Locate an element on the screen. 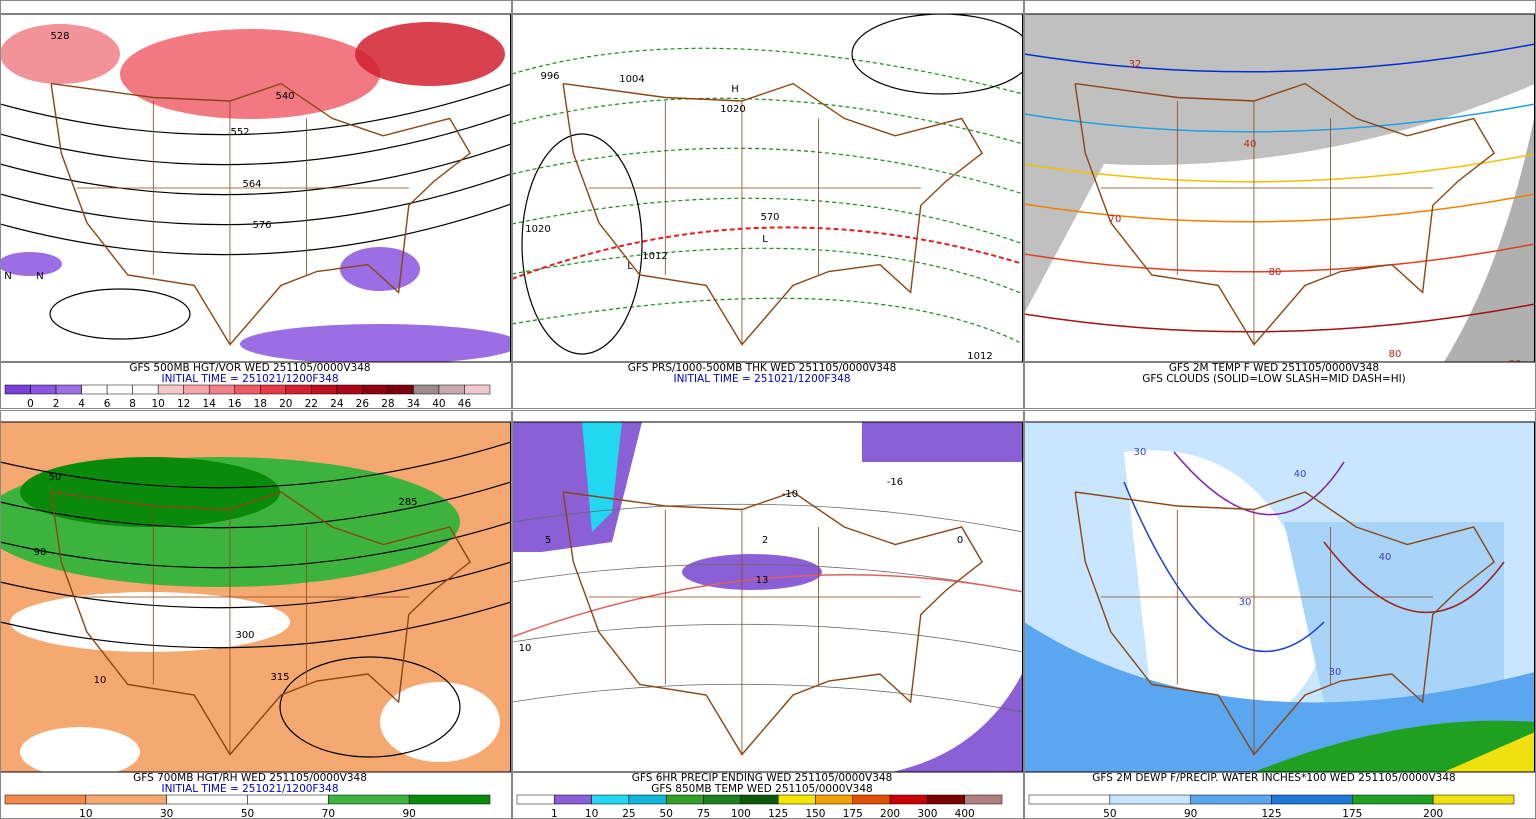 This screenshot has height=819, width=1536. colorbar-label: 70 is located at coordinates (328, 813).